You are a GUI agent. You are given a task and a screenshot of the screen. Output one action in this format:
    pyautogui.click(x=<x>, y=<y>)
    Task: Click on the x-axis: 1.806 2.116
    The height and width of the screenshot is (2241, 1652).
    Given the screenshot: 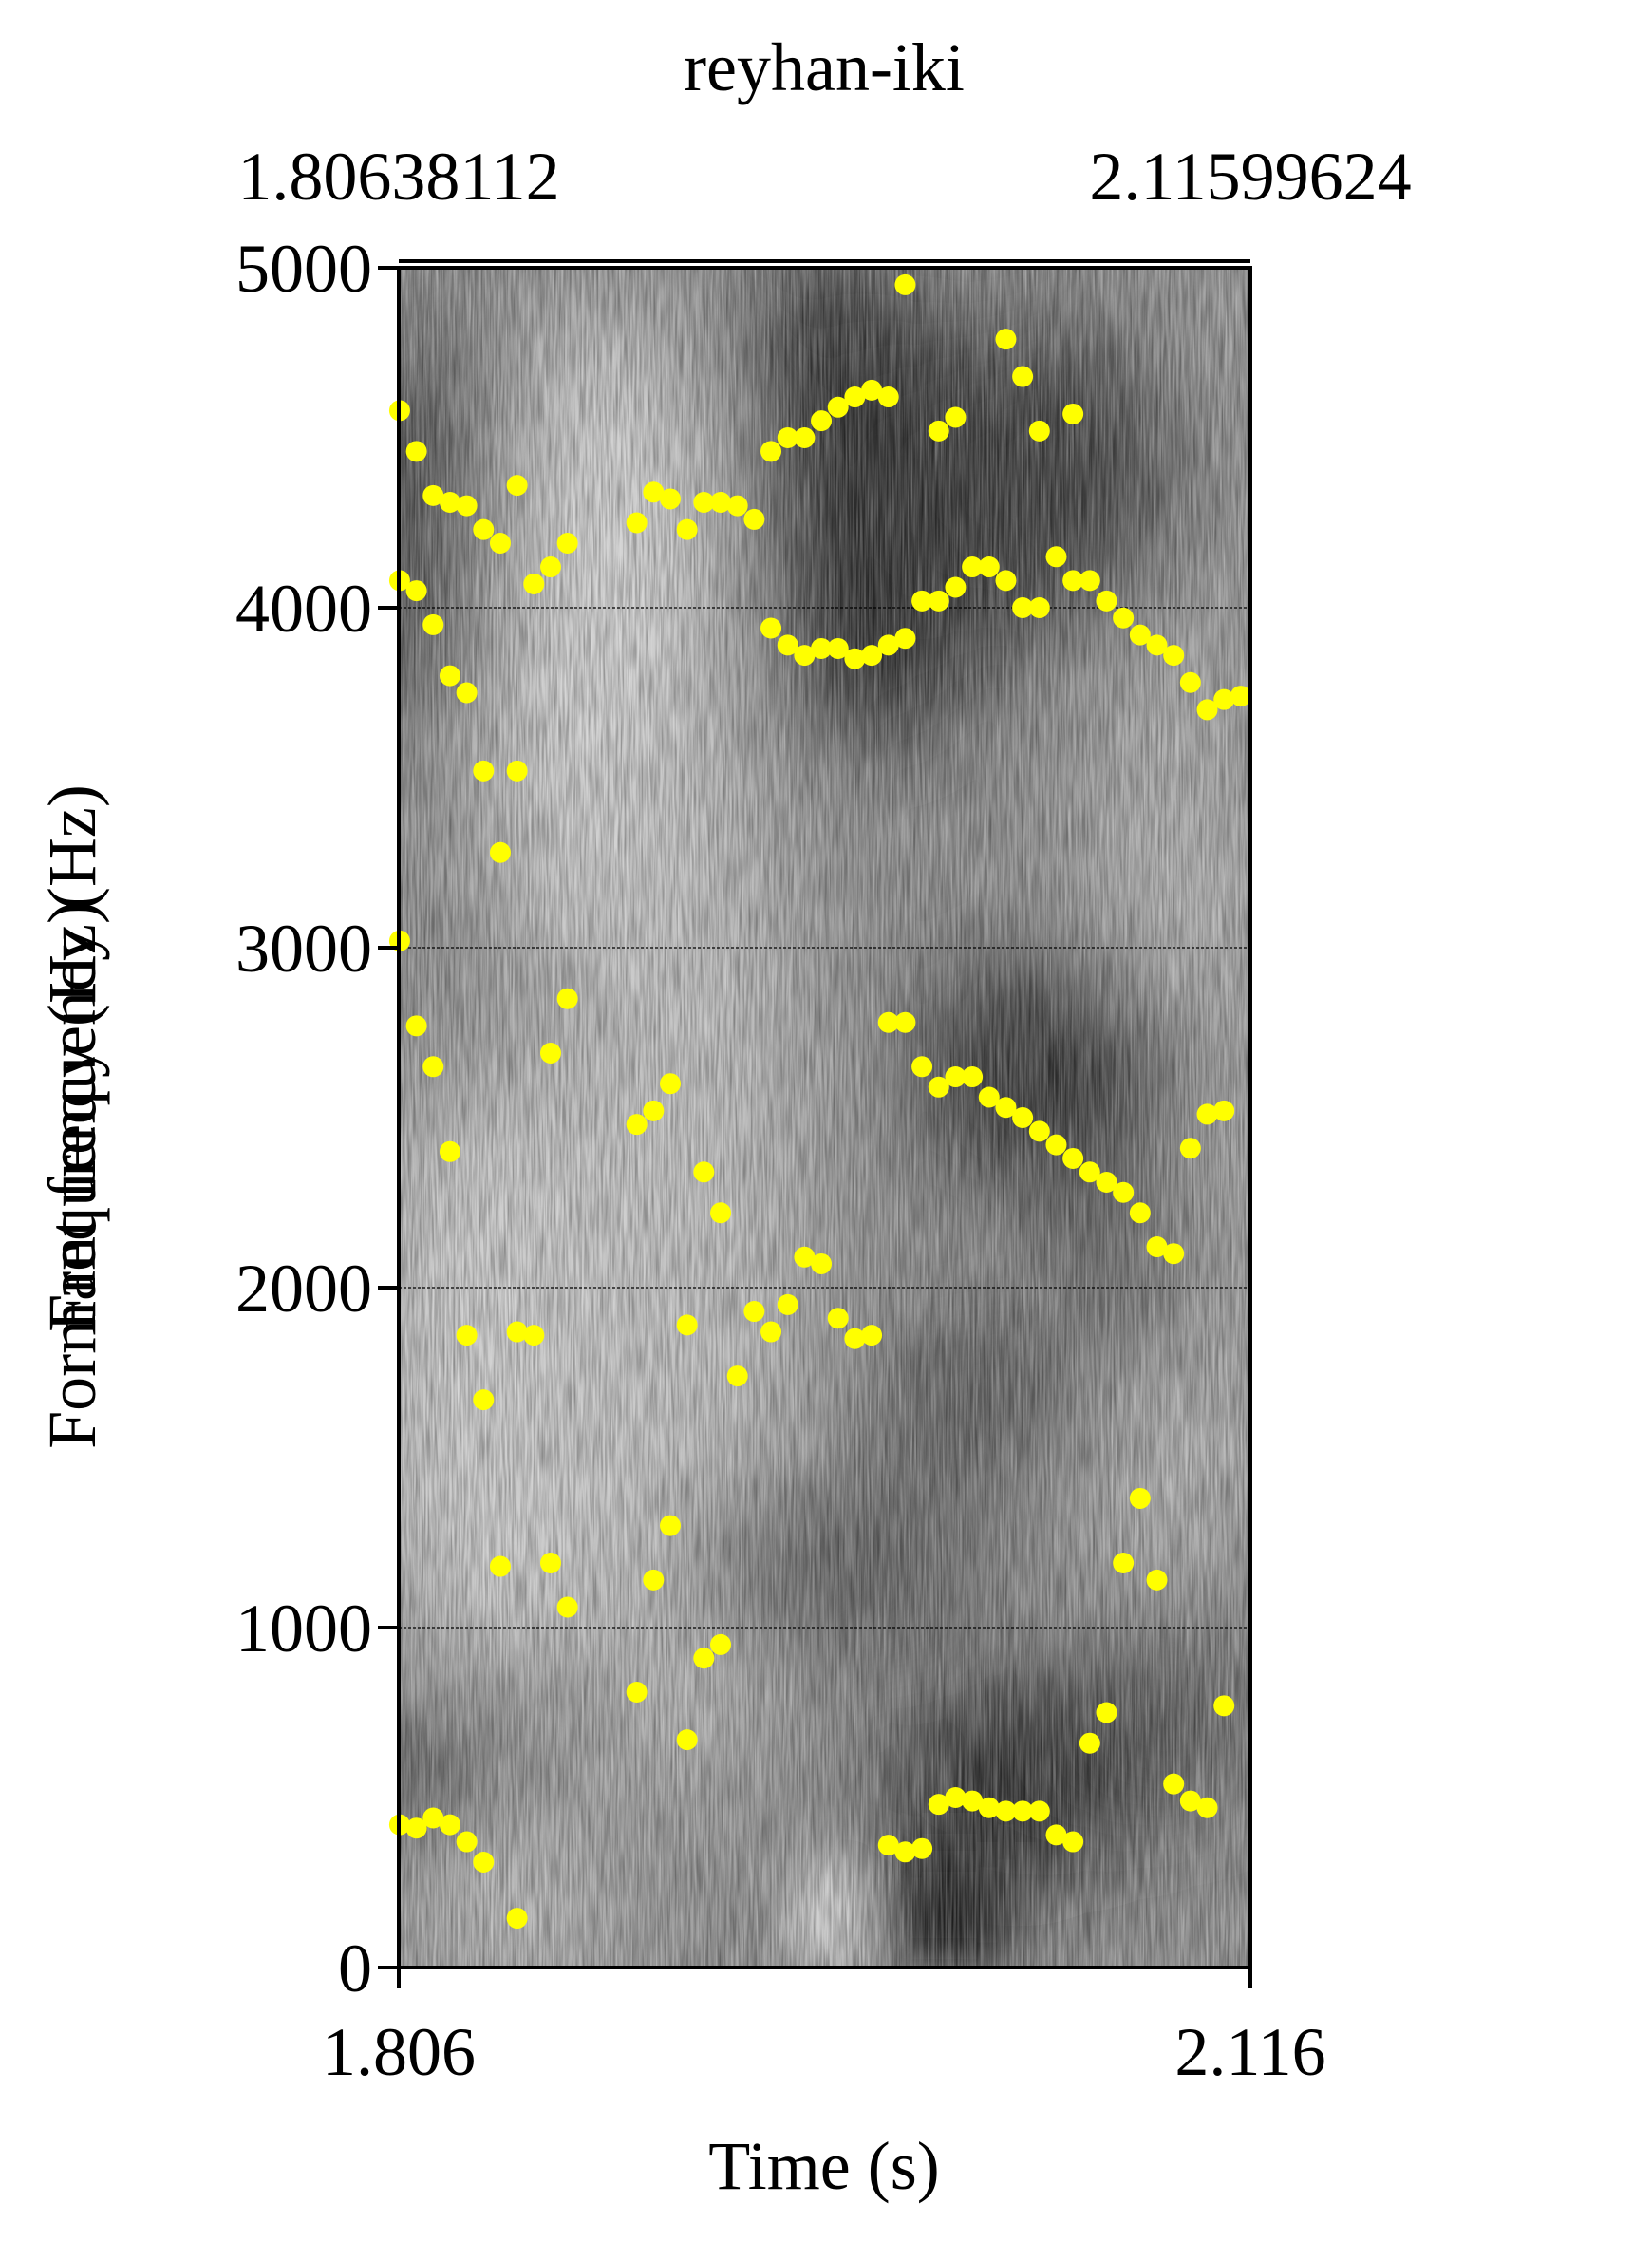 What is the action you would take?
    pyautogui.click(x=824, y=2029)
    